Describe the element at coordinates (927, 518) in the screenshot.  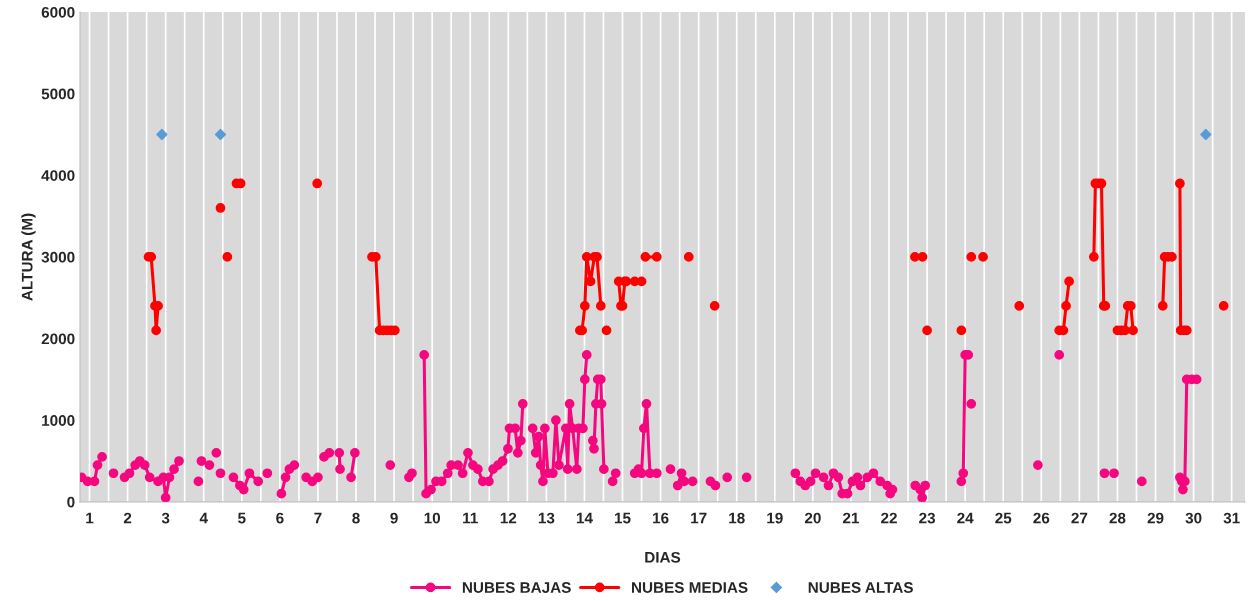
I see `x-tick-label: 23` at that location.